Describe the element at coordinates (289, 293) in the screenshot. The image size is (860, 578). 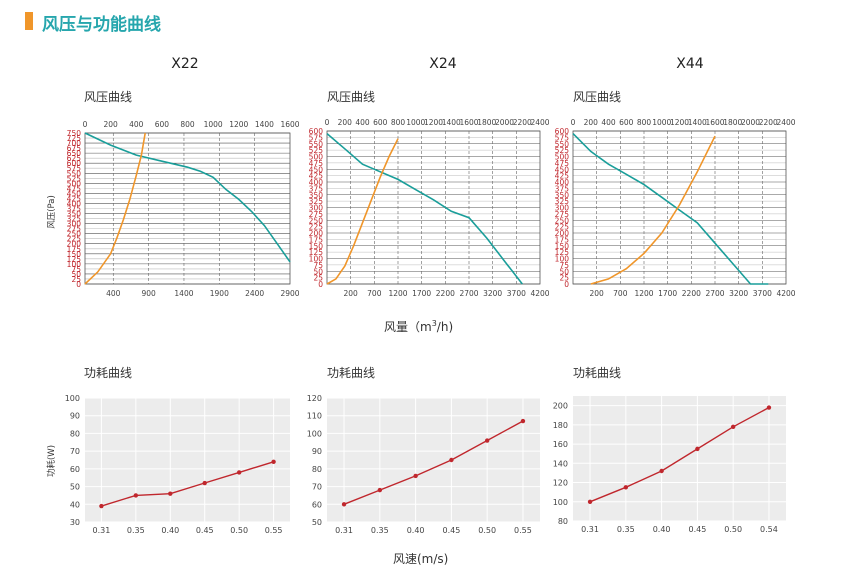
I see `pressure-bottom-tick-x22: 2900` at that location.